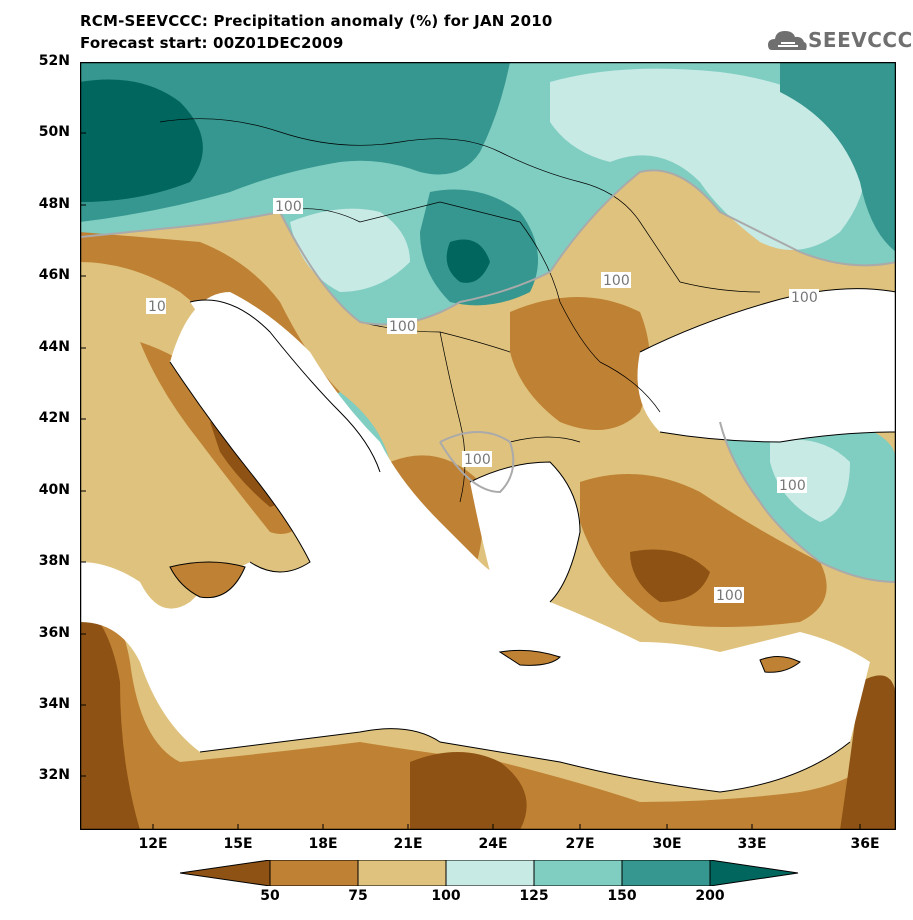 The image size is (913, 920). I want to click on lat-label: 42N, so click(54, 418).